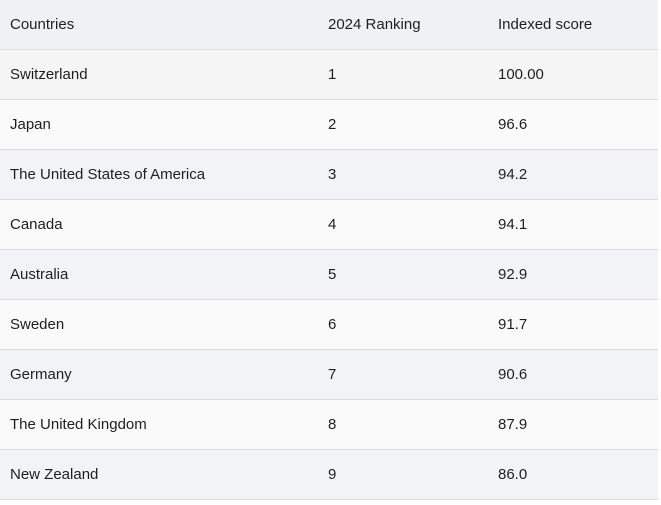  Describe the element at coordinates (573, 174) in the screenshot. I see `score-cell: 94.2` at that location.